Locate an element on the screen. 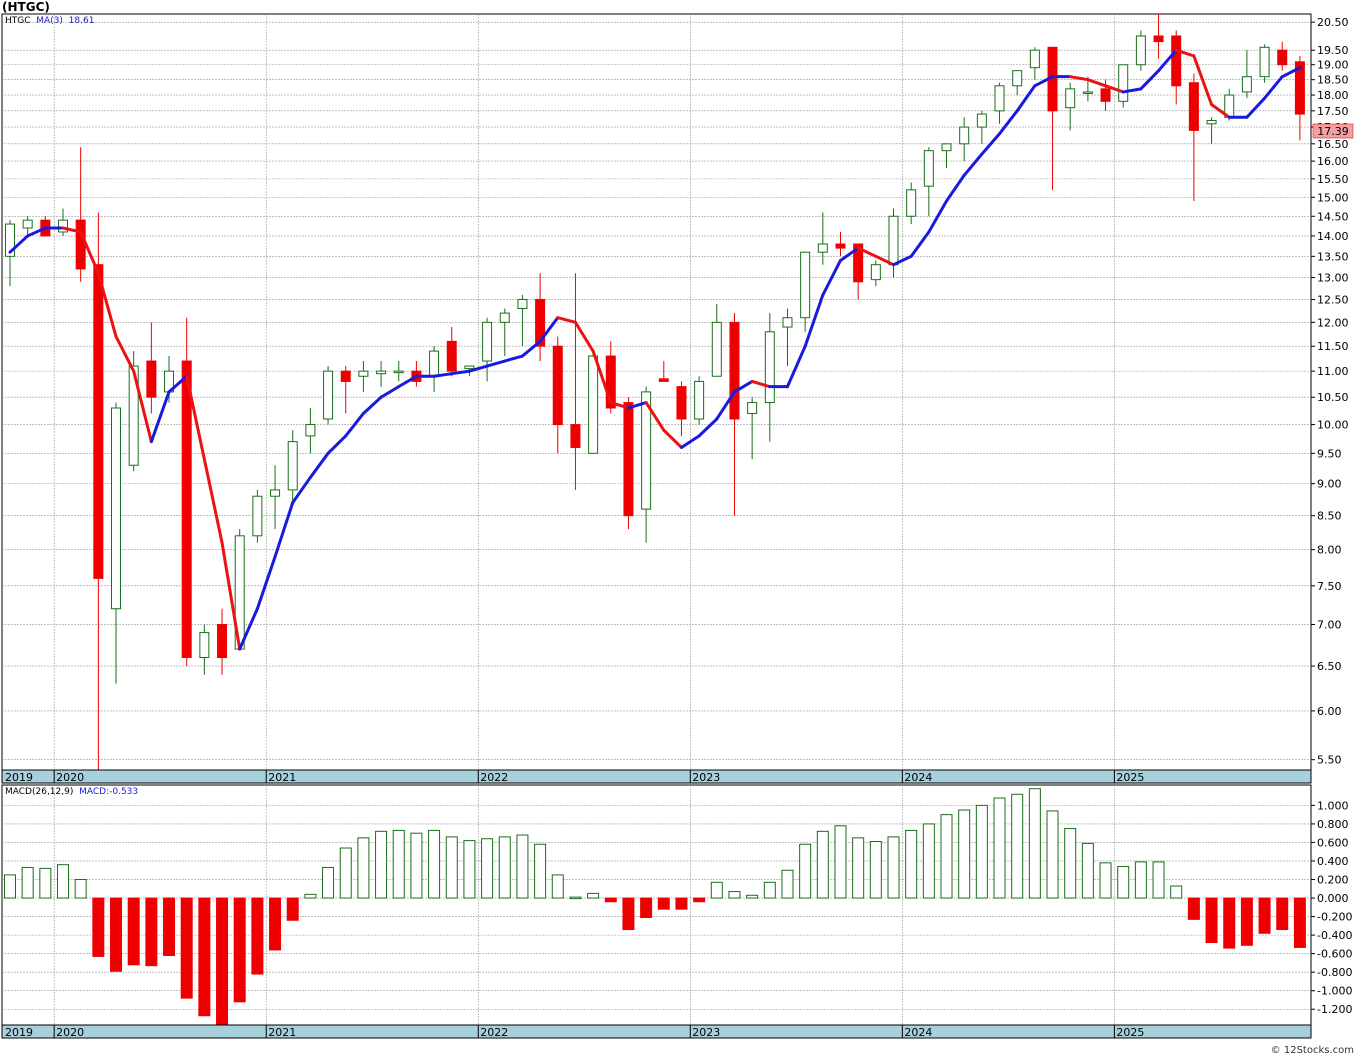  year-label: 2019 is located at coordinates (19, 1032).